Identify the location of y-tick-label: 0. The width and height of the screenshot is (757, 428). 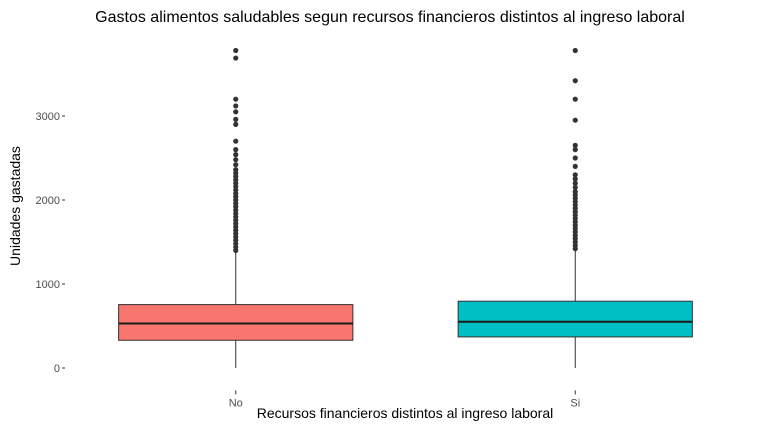
(57, 369).